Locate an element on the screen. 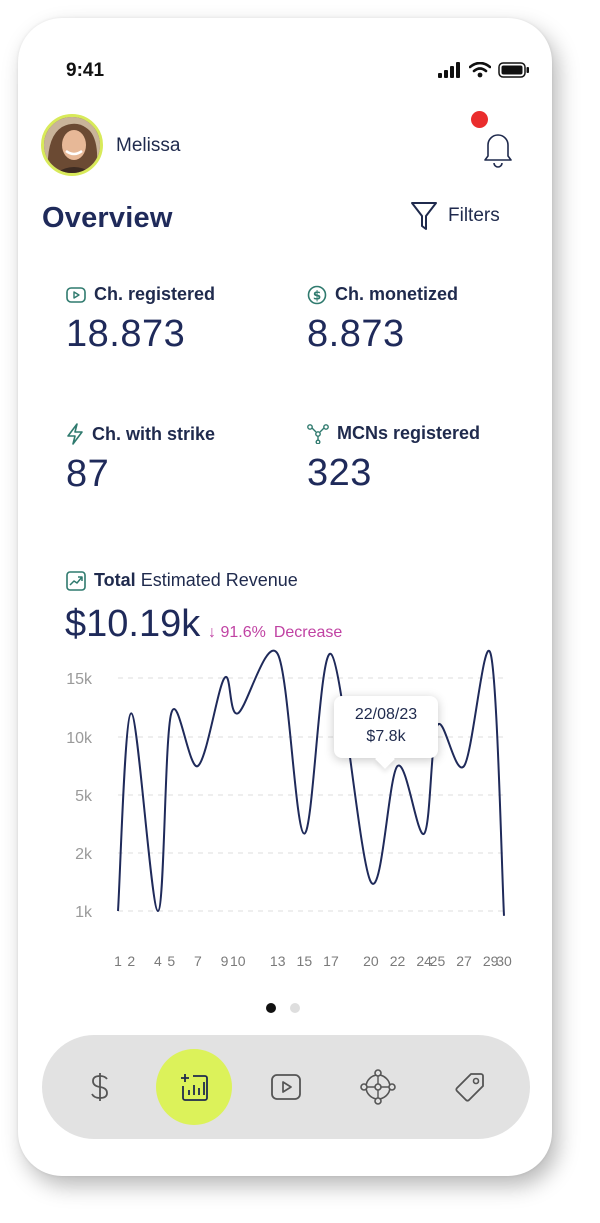 This screenshot has width=600, height=1223. wifi-icon is located at coordinates (480, 70).